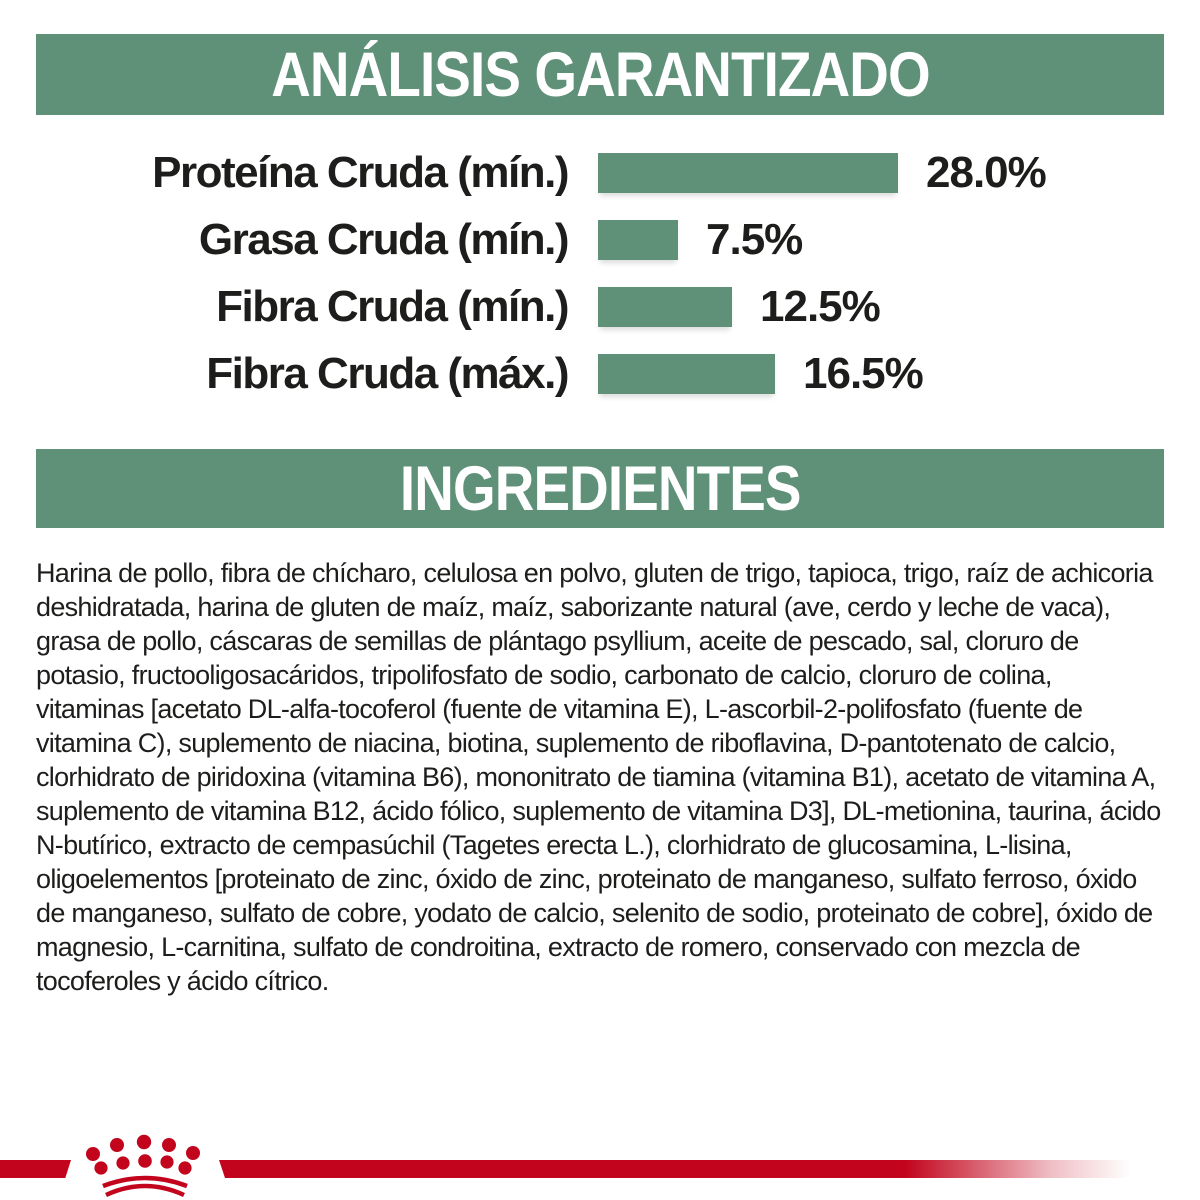 This screenshot has width=1200, height=1200. I want to click on crown-svg, so click(143, 1166).